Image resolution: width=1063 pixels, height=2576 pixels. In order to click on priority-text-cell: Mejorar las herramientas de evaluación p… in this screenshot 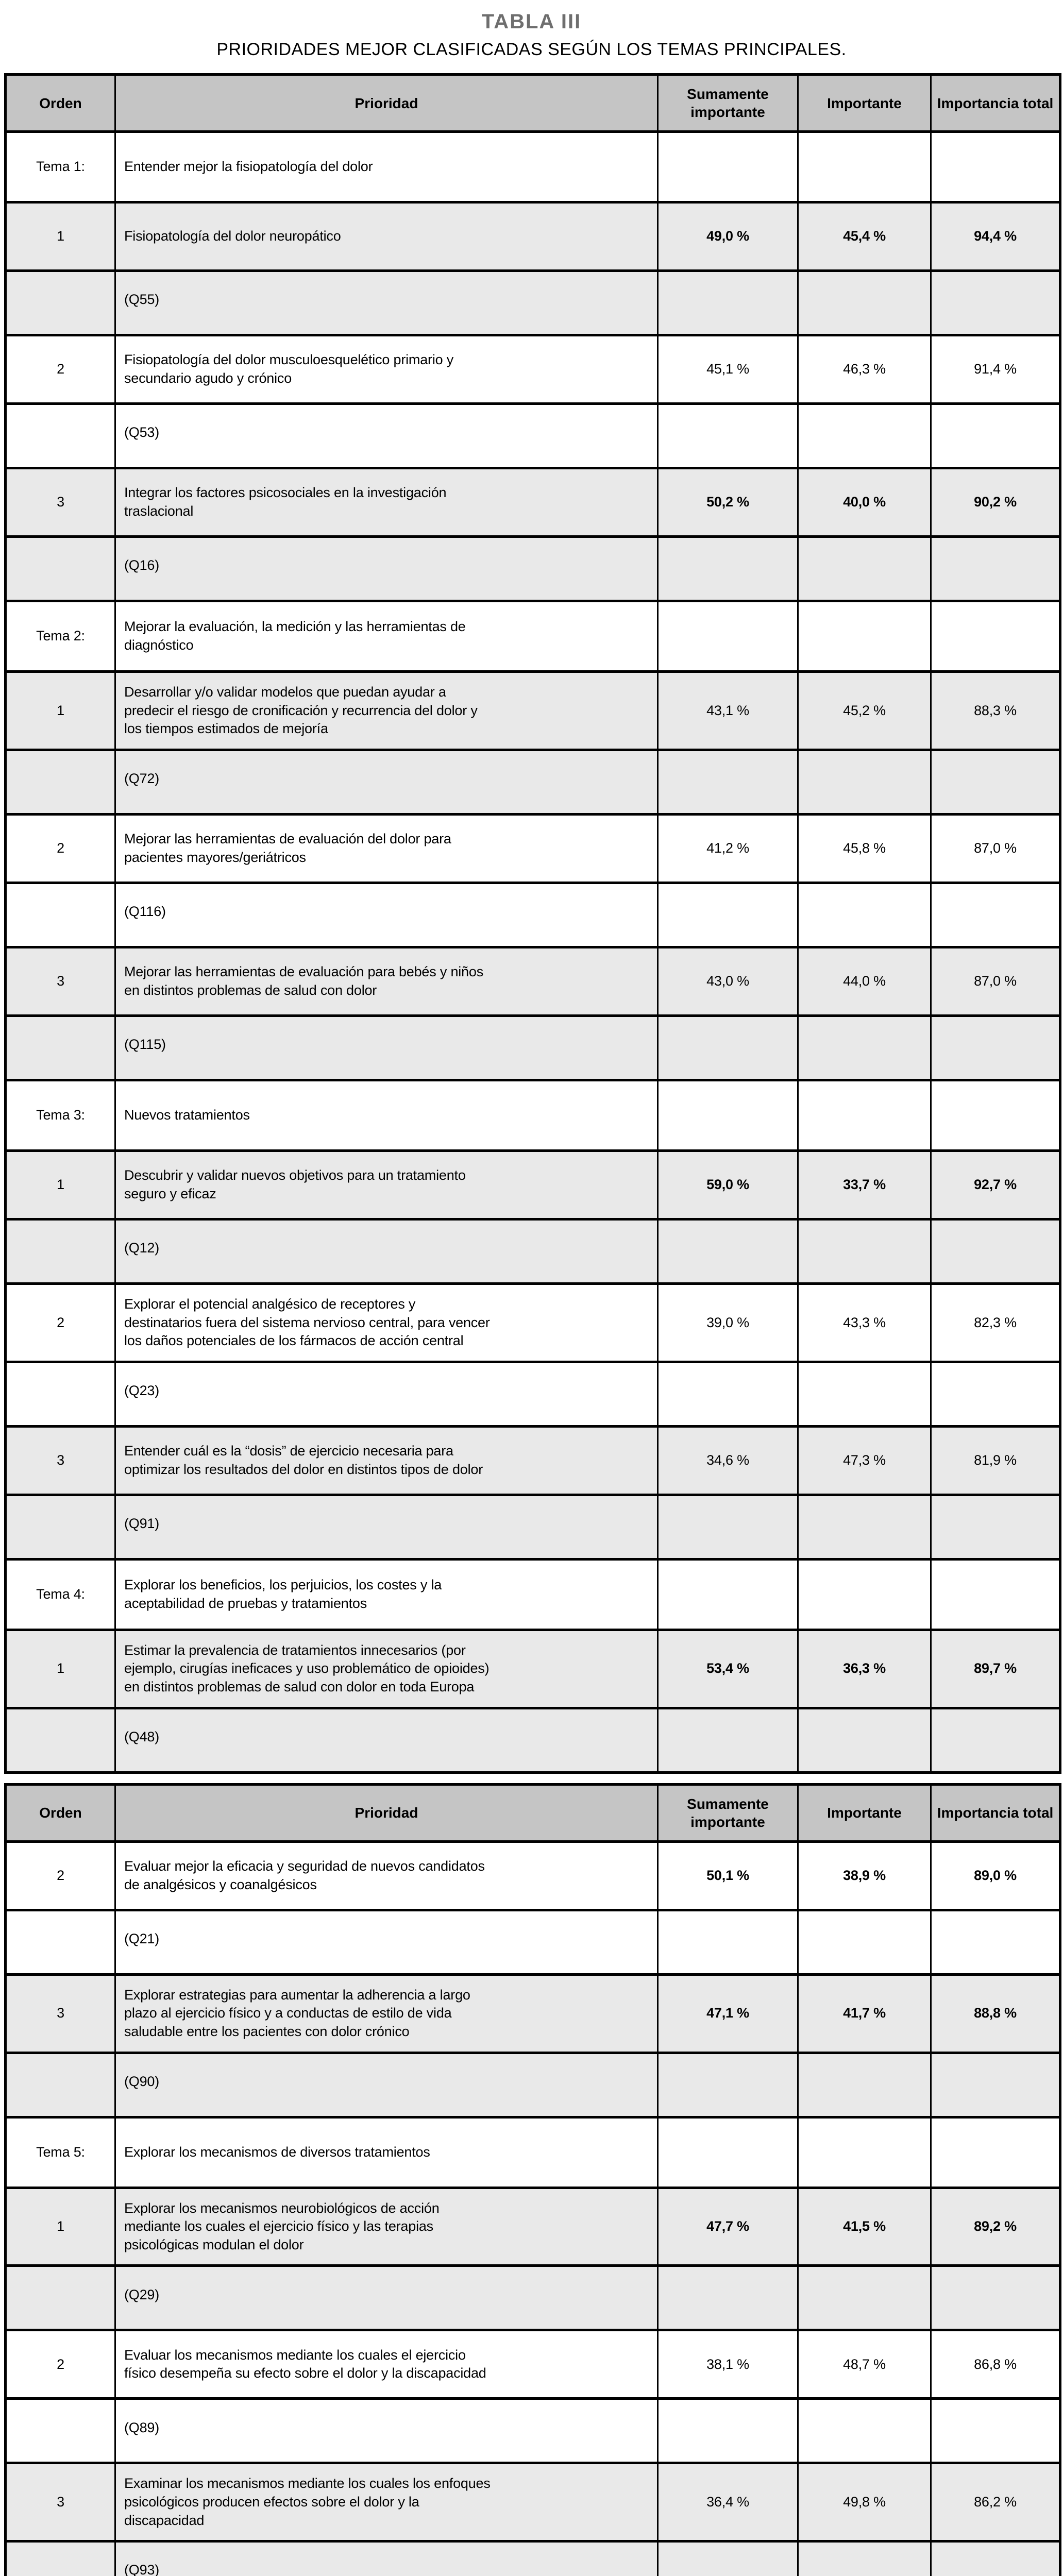, I will do `click(386, 981)`.